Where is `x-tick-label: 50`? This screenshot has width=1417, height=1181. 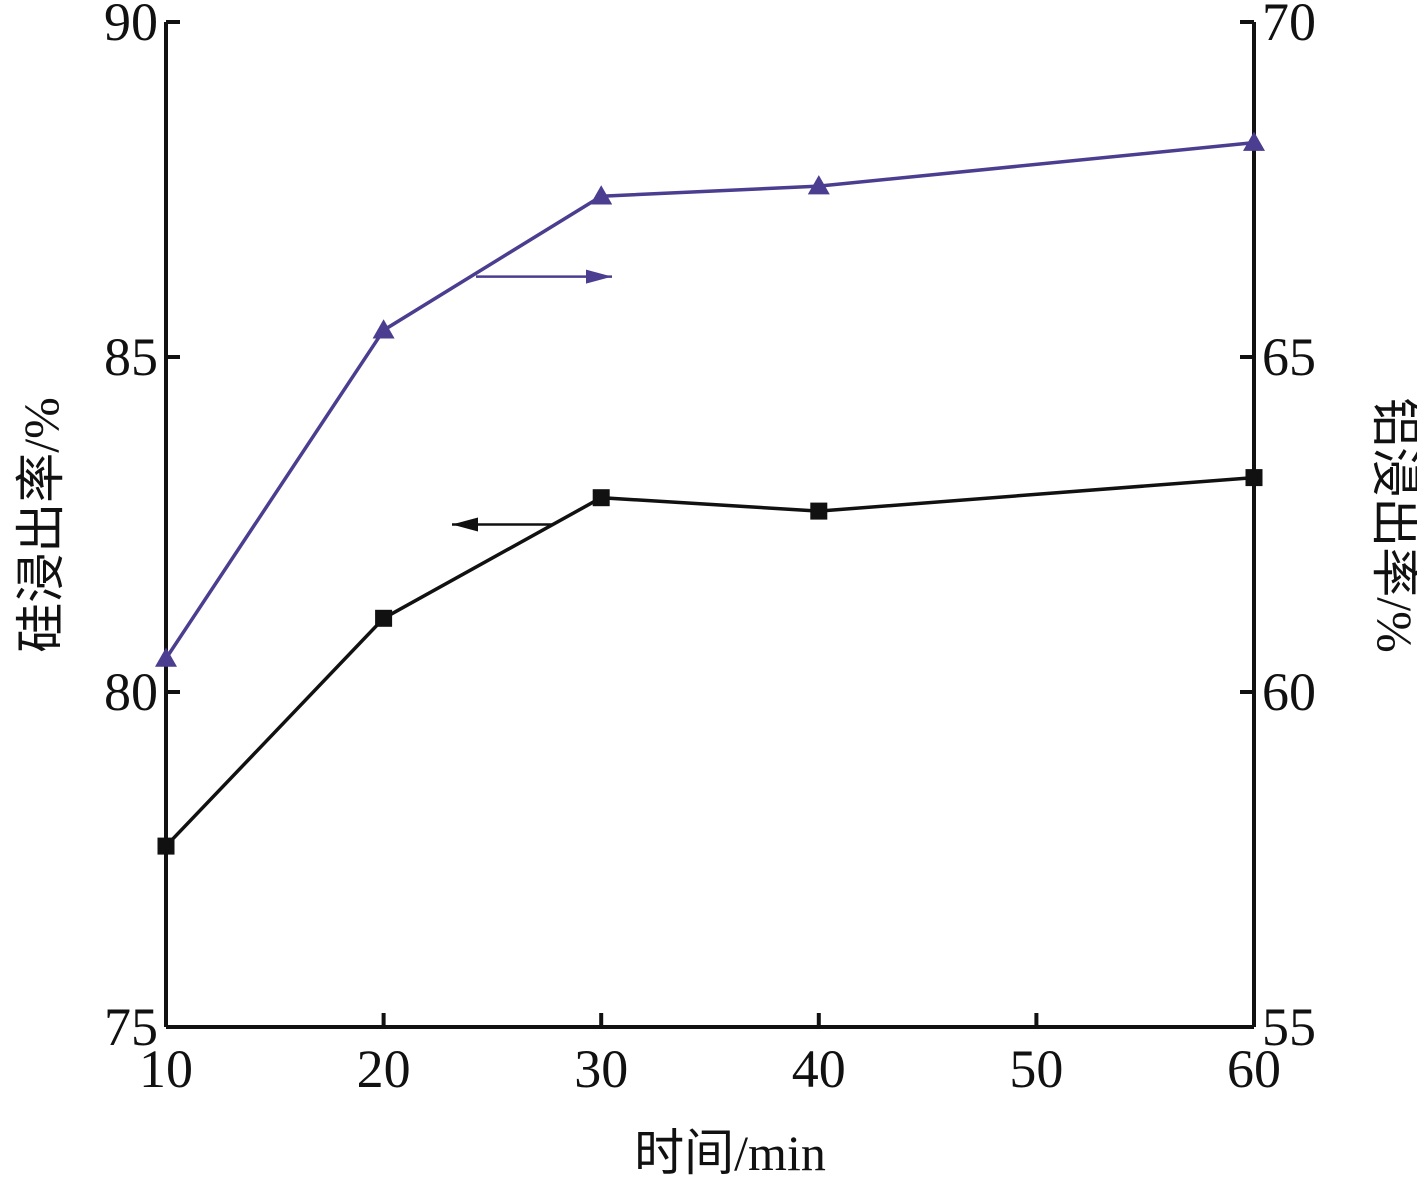
x-tick-label: 50 is located at coordinates (1036, 1069).